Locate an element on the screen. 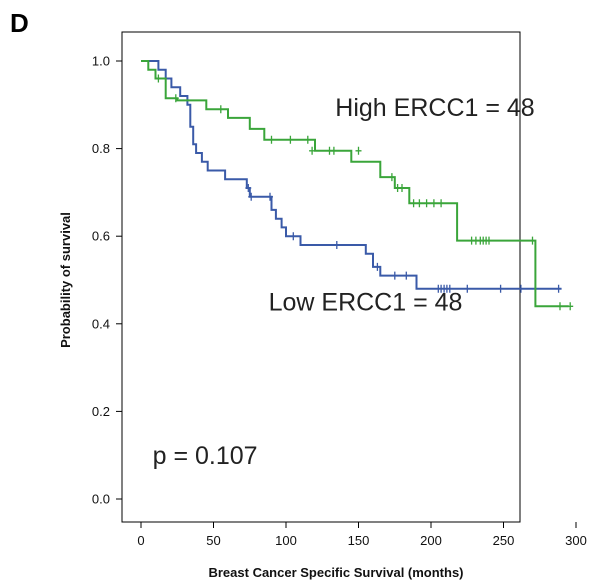 The image size is (605, 584). y-tick-label: 0.8 is located at coordinates (101, 148).